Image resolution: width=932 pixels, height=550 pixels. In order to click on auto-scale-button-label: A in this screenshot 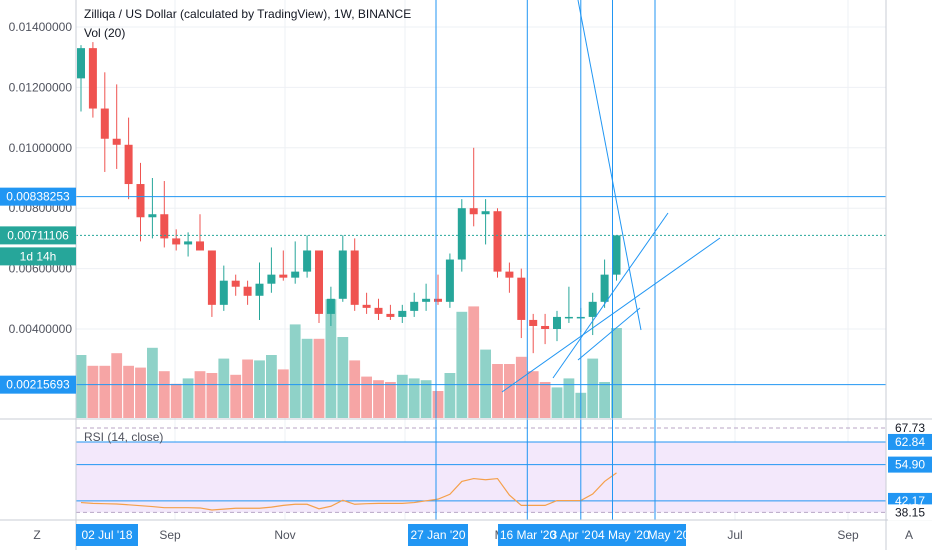, I will do `click(909, 535)`.